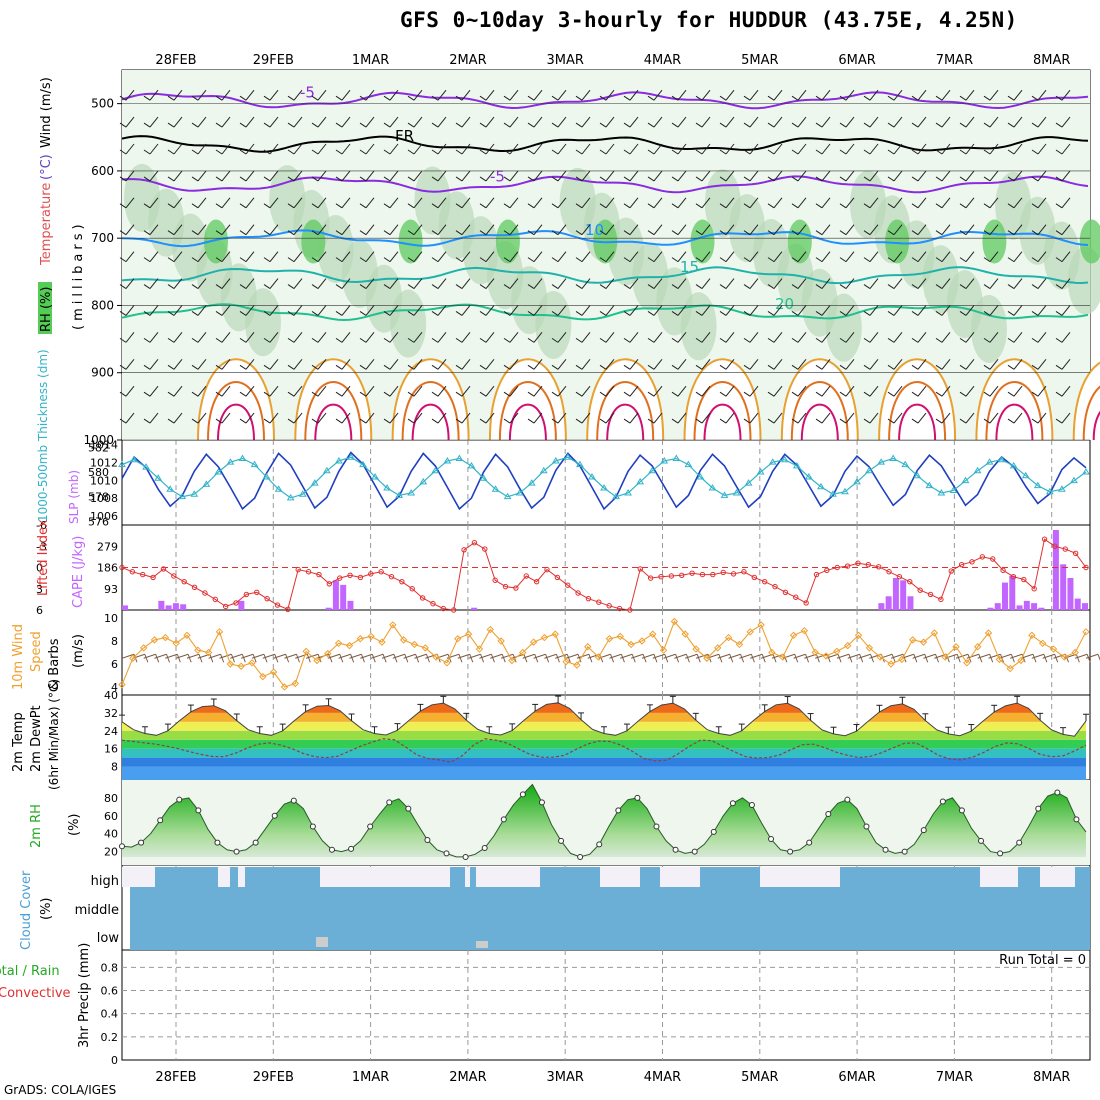 This screenshot has height=1100, width=1100. I want to click on bottom-date-label: 29FEB, so click(273, 1077).